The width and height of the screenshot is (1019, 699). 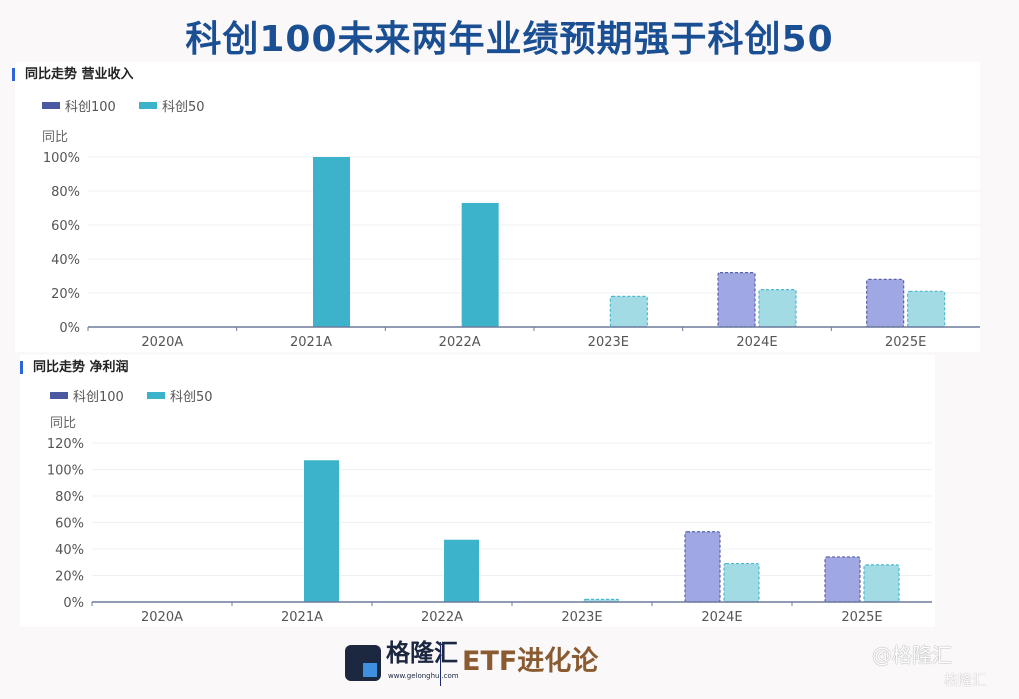 What do you see at coordinates (440, 664) in the screenshot?
I see `footer-divider` at bounding box center [440, 664].